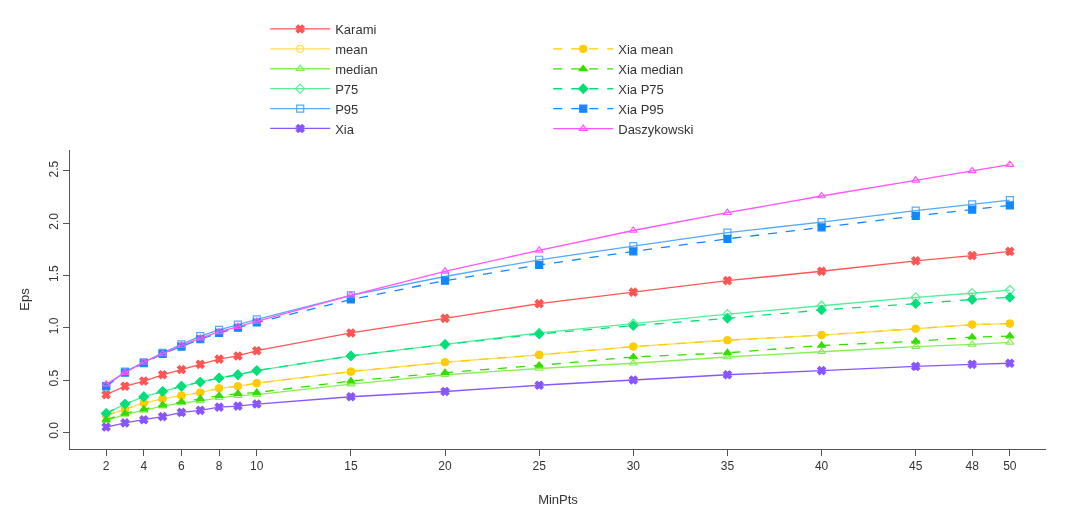 The image size is (1071, 517). Describe the element at coordinates (345, 129) in the screenshot. I see `legend-label: Xia` at that location.